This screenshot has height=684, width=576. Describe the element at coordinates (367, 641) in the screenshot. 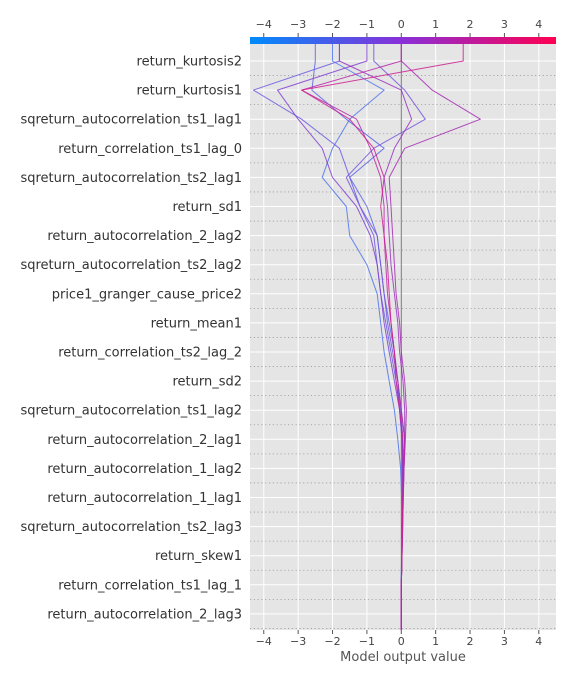

I see `bottom-tick-label: −1` at that location.